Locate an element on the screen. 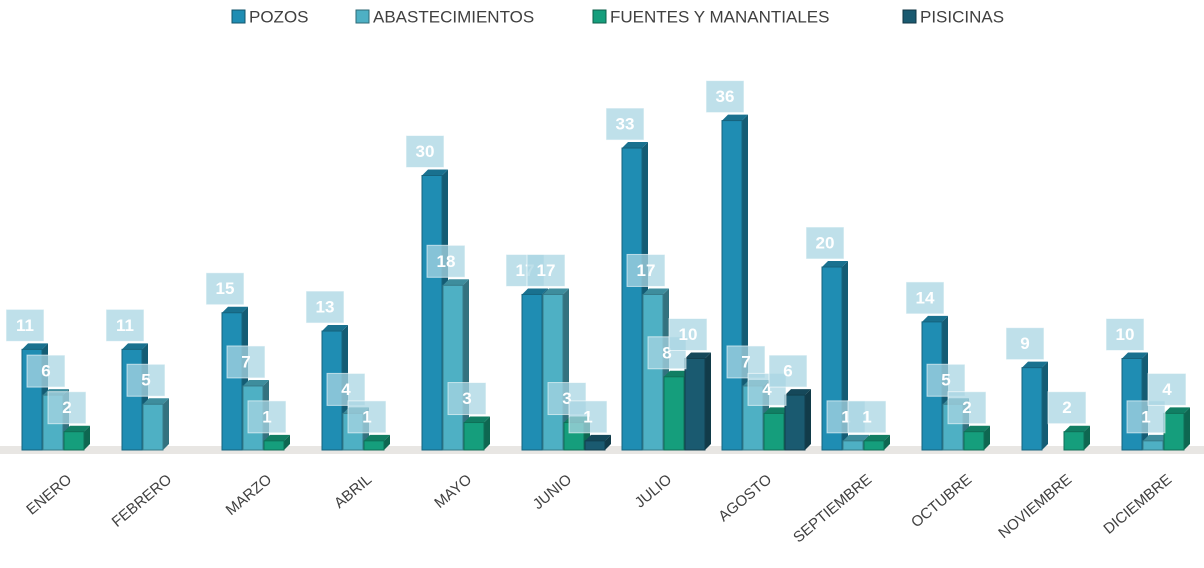 Image resolution: width=1204 pixels, height=568 pixels. data-label: 13 is located at coordinates (325, 307).